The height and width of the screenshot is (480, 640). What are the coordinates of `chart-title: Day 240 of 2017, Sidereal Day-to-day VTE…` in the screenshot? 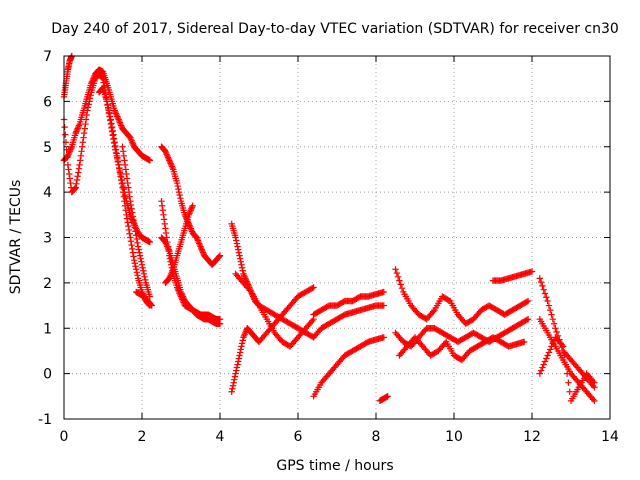 It's located at (335, 29).